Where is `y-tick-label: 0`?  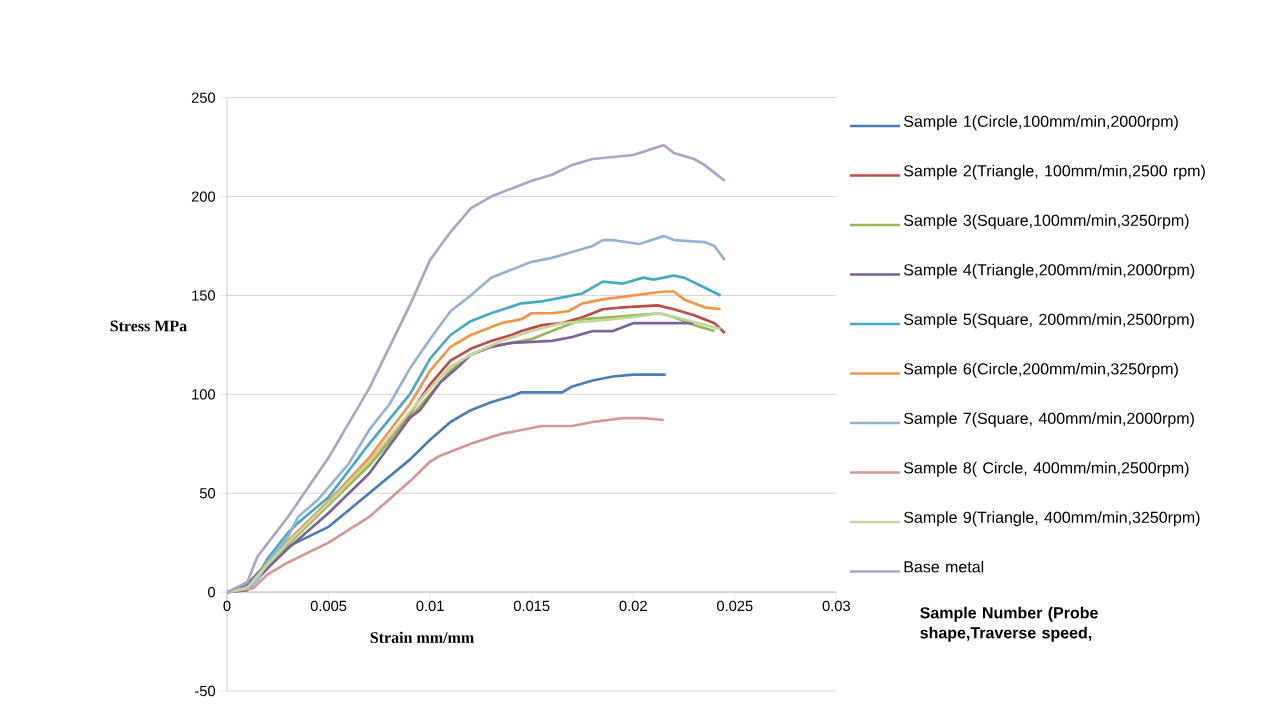
y-tick-label: 0 is located at coordinates (212, 592).